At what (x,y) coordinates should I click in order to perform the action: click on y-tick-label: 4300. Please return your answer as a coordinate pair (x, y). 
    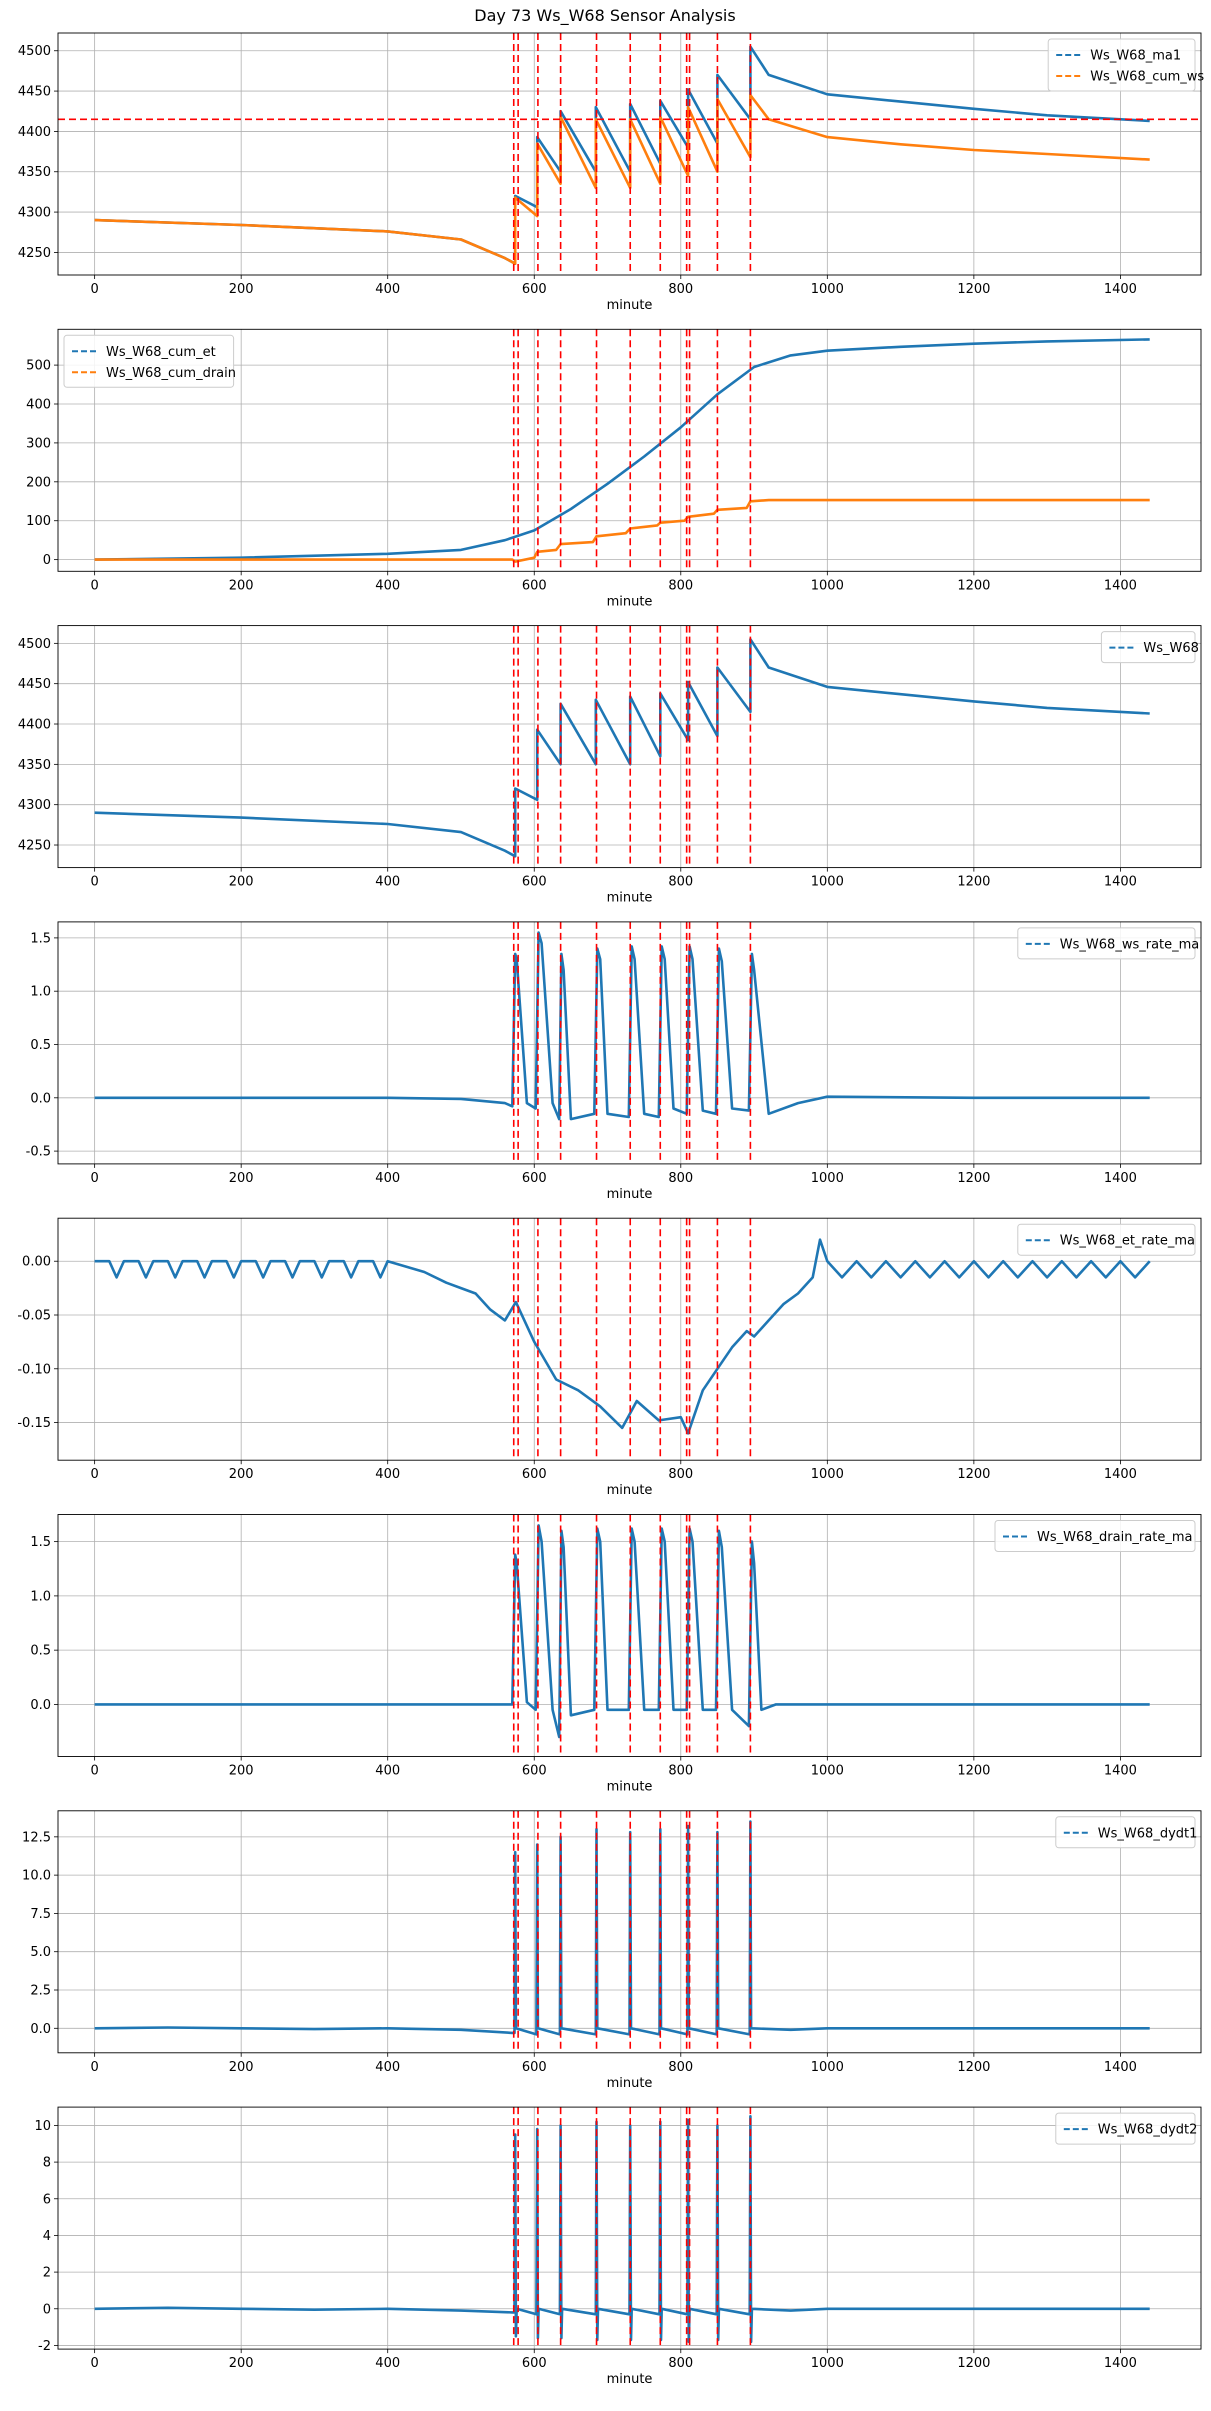
    Looking at the image, I should click on (34, 213).